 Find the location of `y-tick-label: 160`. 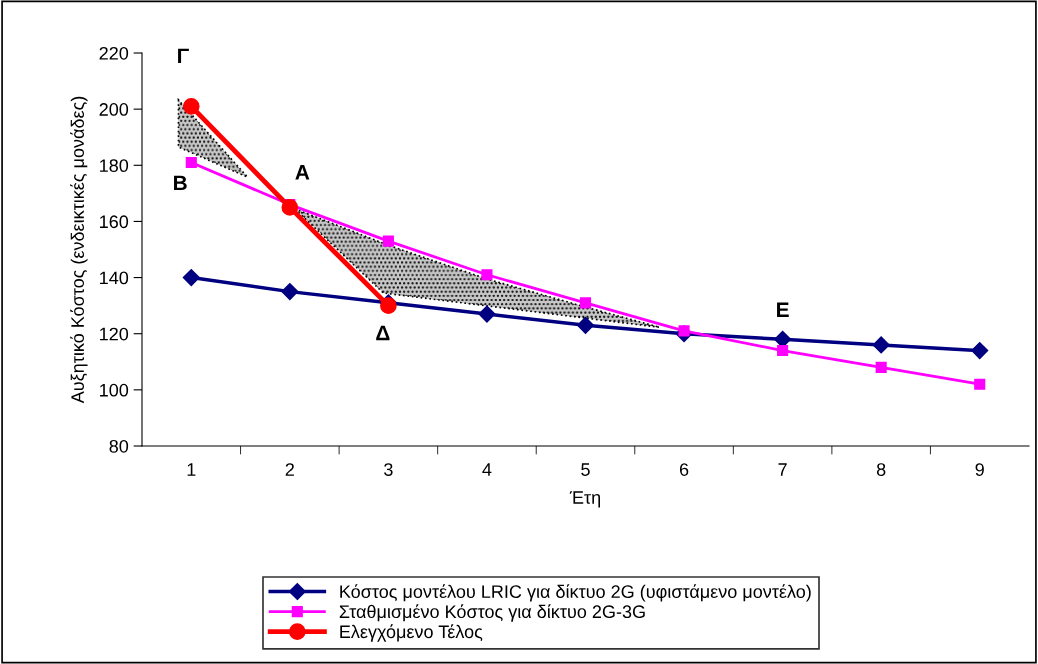

y-tick-label: 160 is located at coordinates (114, 222).